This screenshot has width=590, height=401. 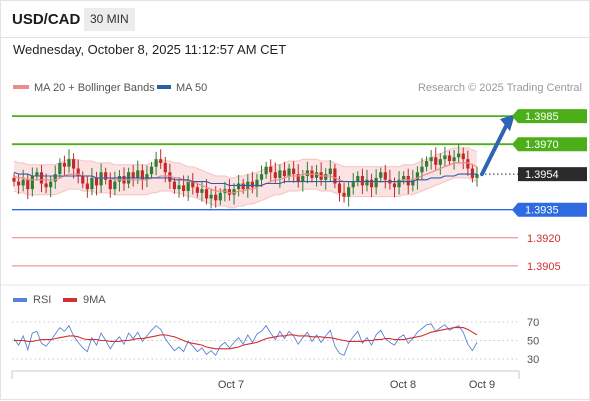 What do you see at coordinates (542, 117) in the screenshot?
I see `level-label-1.3985: 1.3985` at bounding box center [542, 117].